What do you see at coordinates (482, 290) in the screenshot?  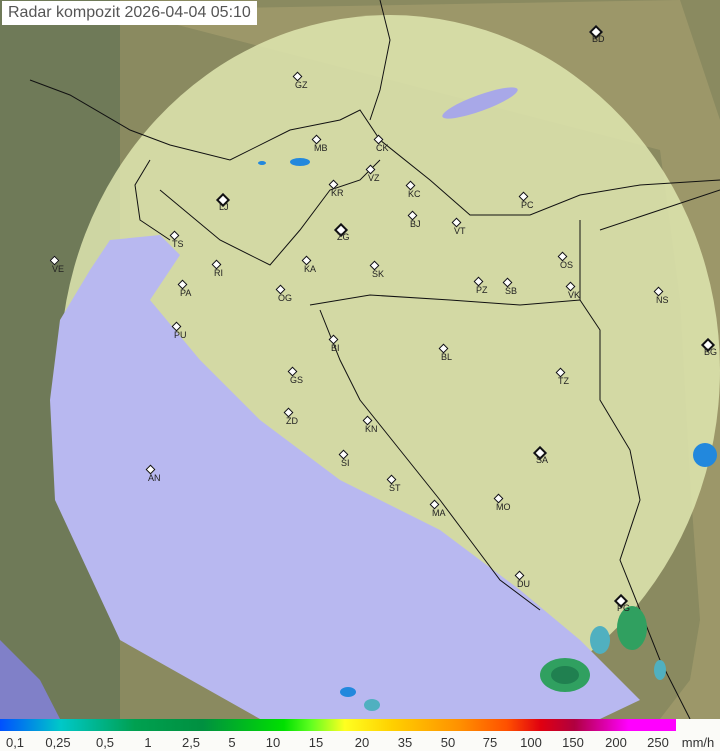 I see `city-label: PZ` at bounding box center [482, 290].